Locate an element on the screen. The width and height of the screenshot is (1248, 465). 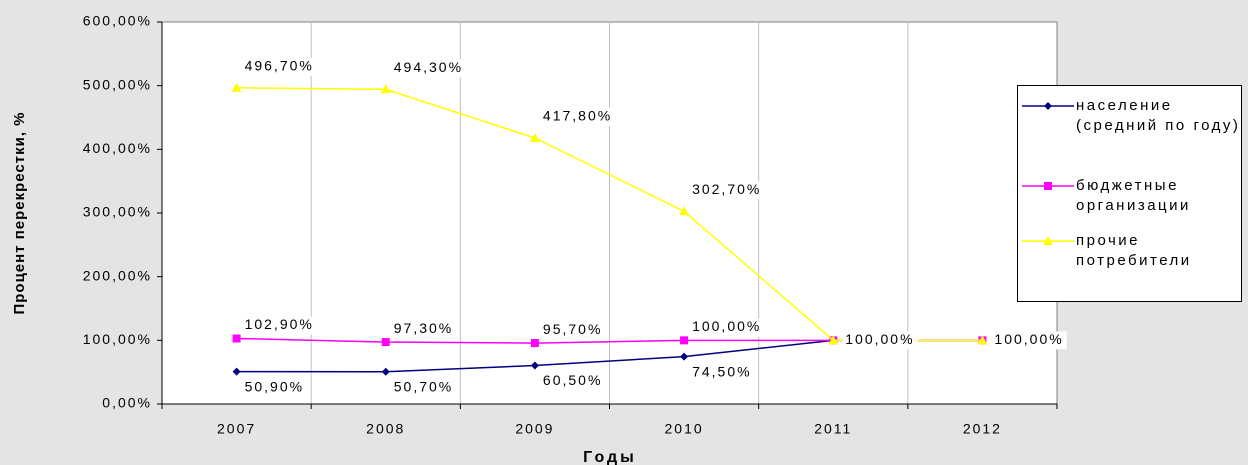
y-tick-label: 600,00% is located at coordinates (117, 21).